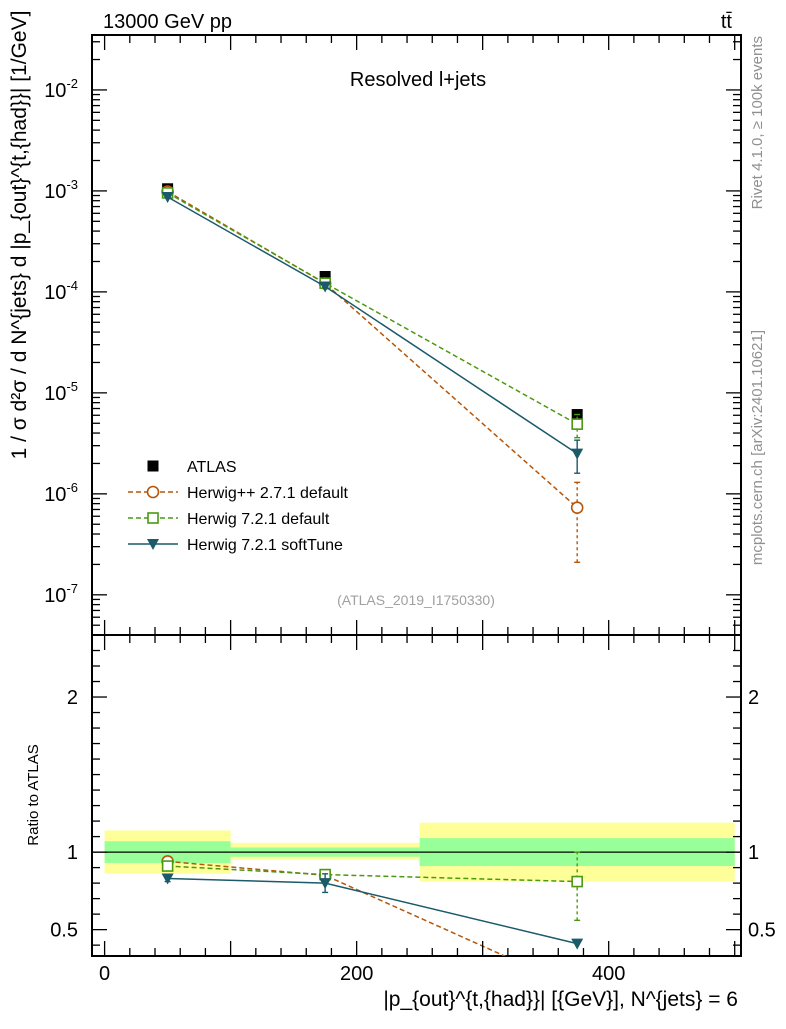 The width and height of the screenshot is (786, 1029). Describe the element at coordinates (356, 974) in the screenshot. I see `x-tick-label: 200` at that location.